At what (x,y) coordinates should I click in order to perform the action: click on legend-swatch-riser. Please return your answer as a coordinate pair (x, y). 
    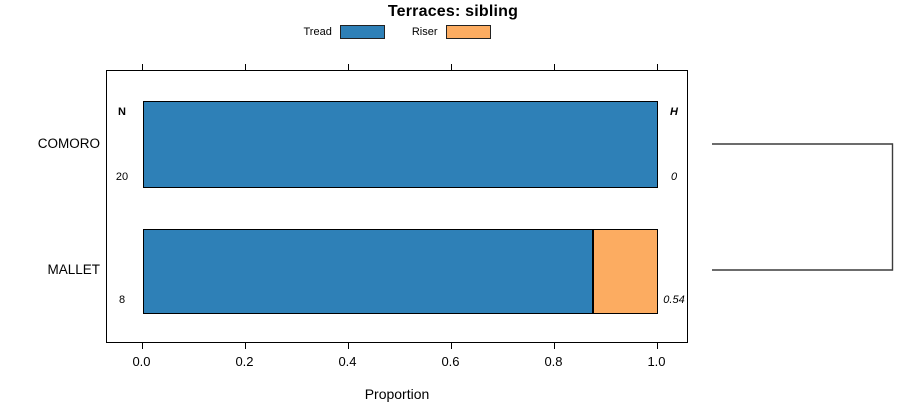
    Looking at the image, I should click on (468, 32).